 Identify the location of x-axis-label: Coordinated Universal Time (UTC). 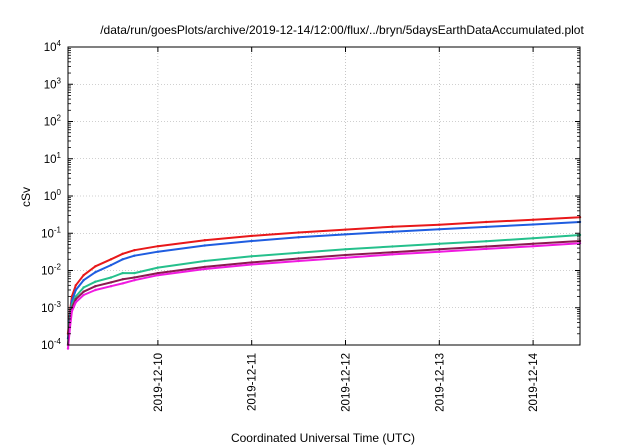
(323, 438).